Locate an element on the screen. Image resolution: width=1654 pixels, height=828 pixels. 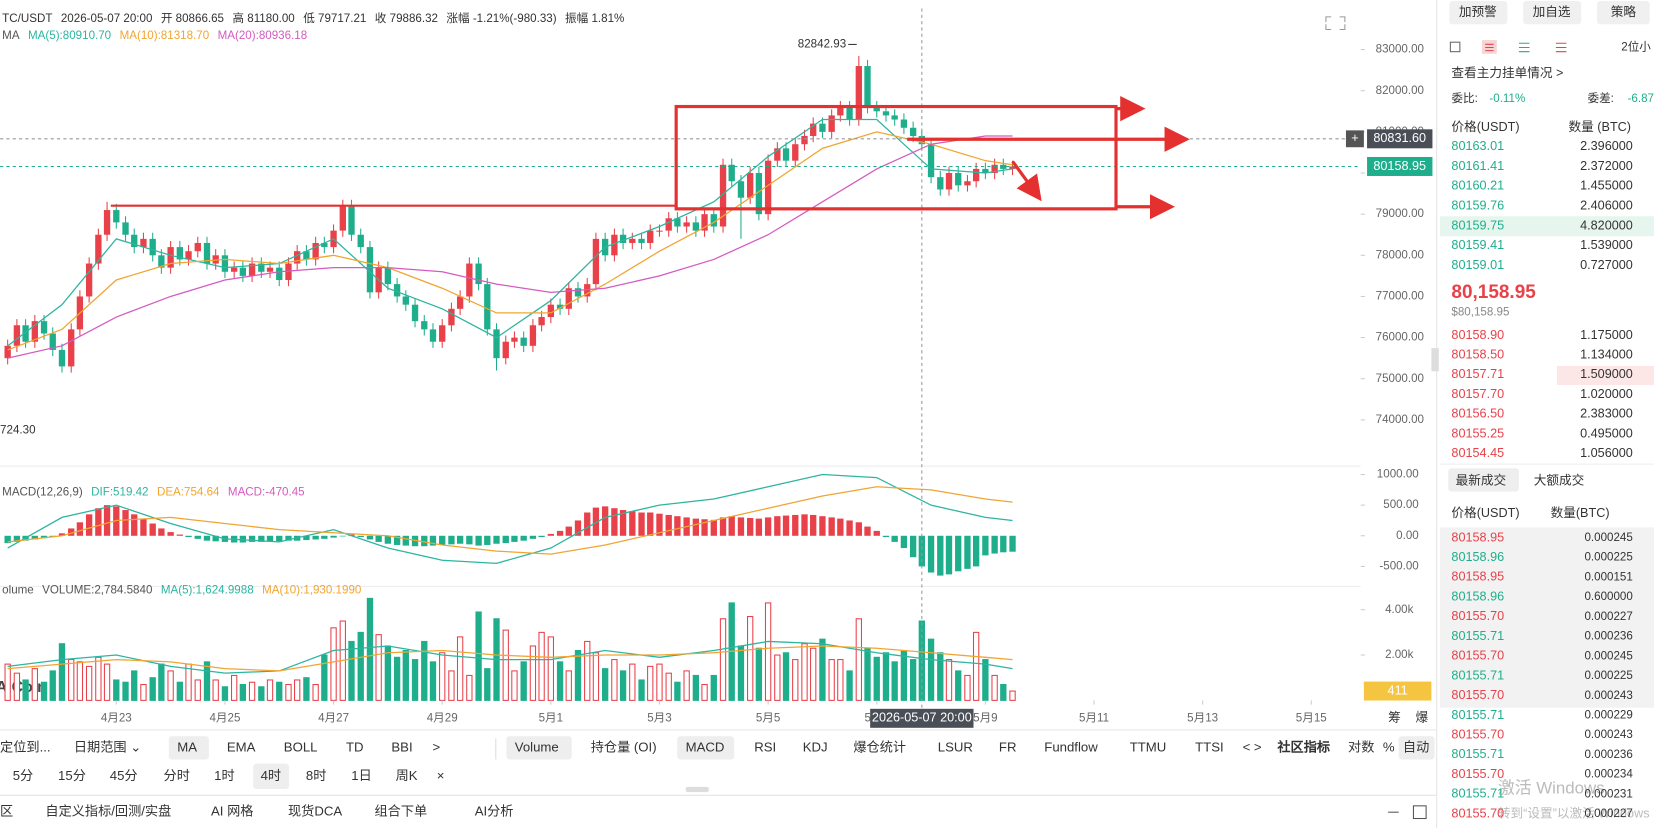
toolbar-item: TTSI is located at coordinates (1209, 746).